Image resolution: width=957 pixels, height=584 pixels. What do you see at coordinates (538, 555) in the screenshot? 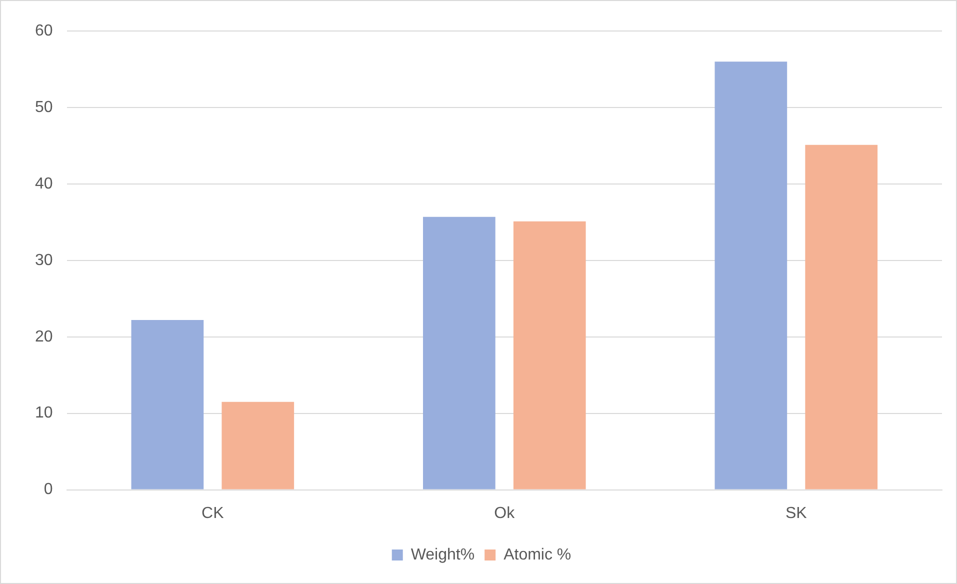
I see `legend-label: Atomic %` at bounding box center [538, 555].